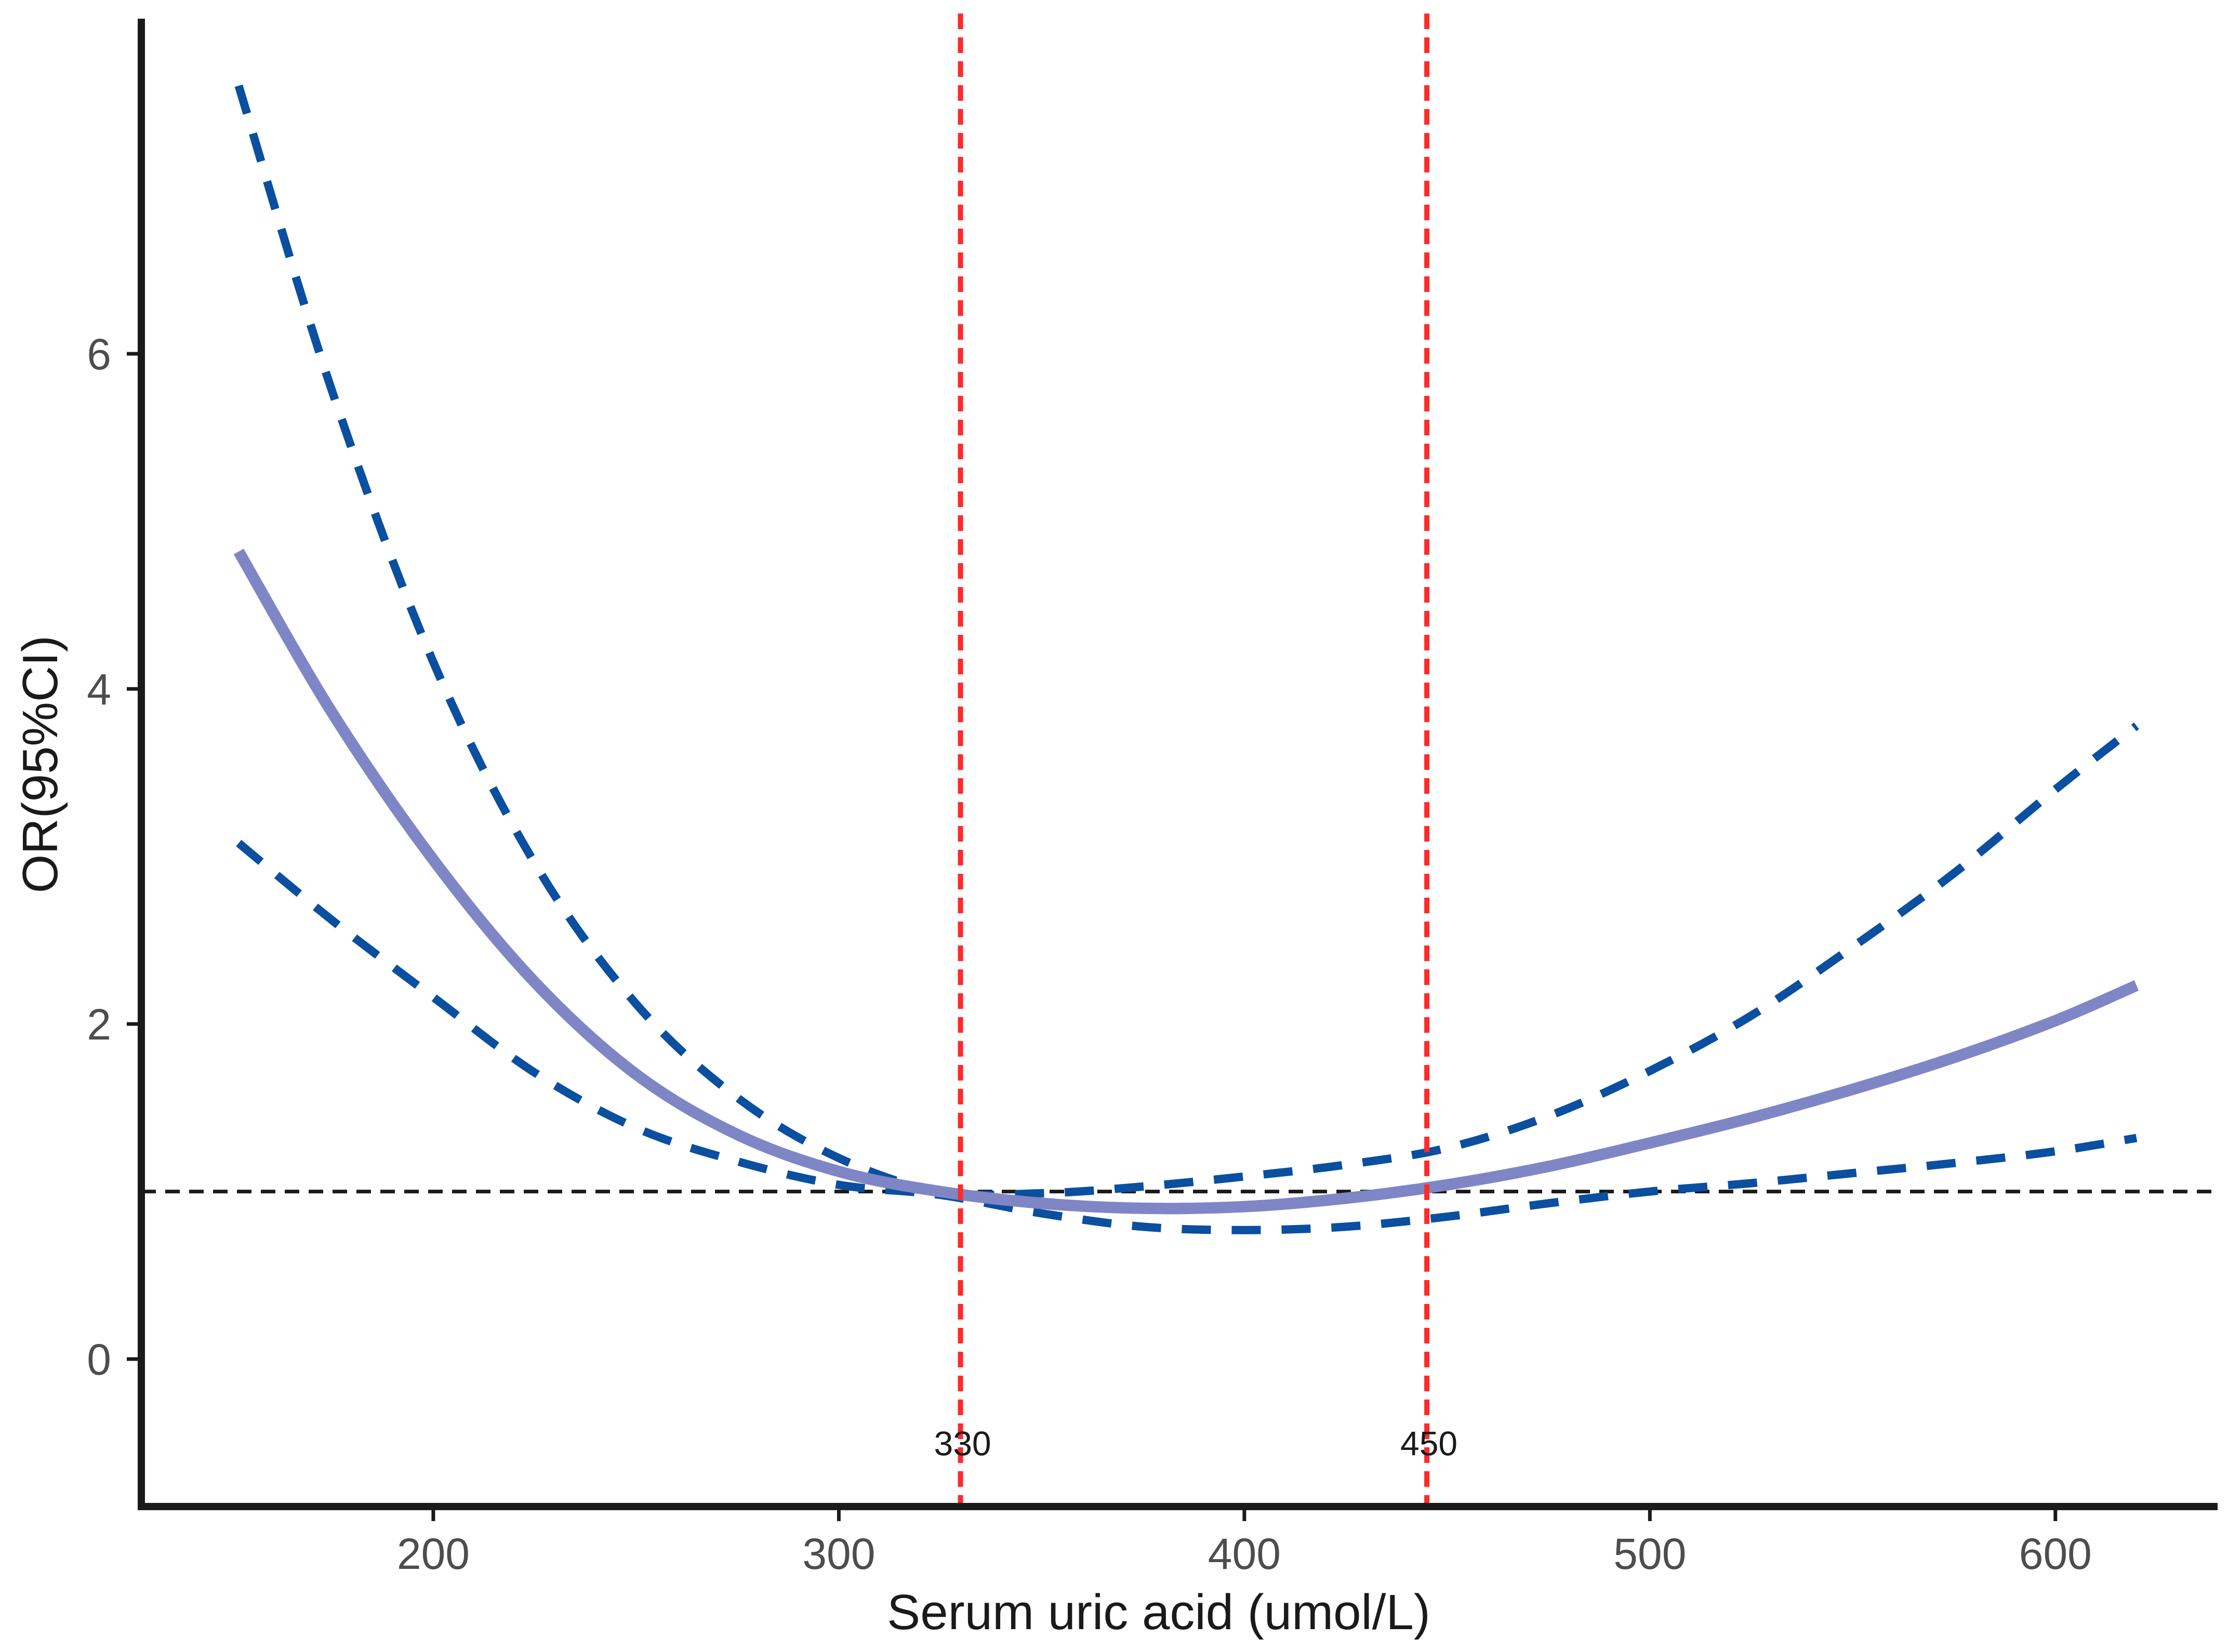  What do you see at coordinates (1428, 1443) in the screenshot?
I see `threshold-label-2: 450` at bounding box center [1428, 1443].